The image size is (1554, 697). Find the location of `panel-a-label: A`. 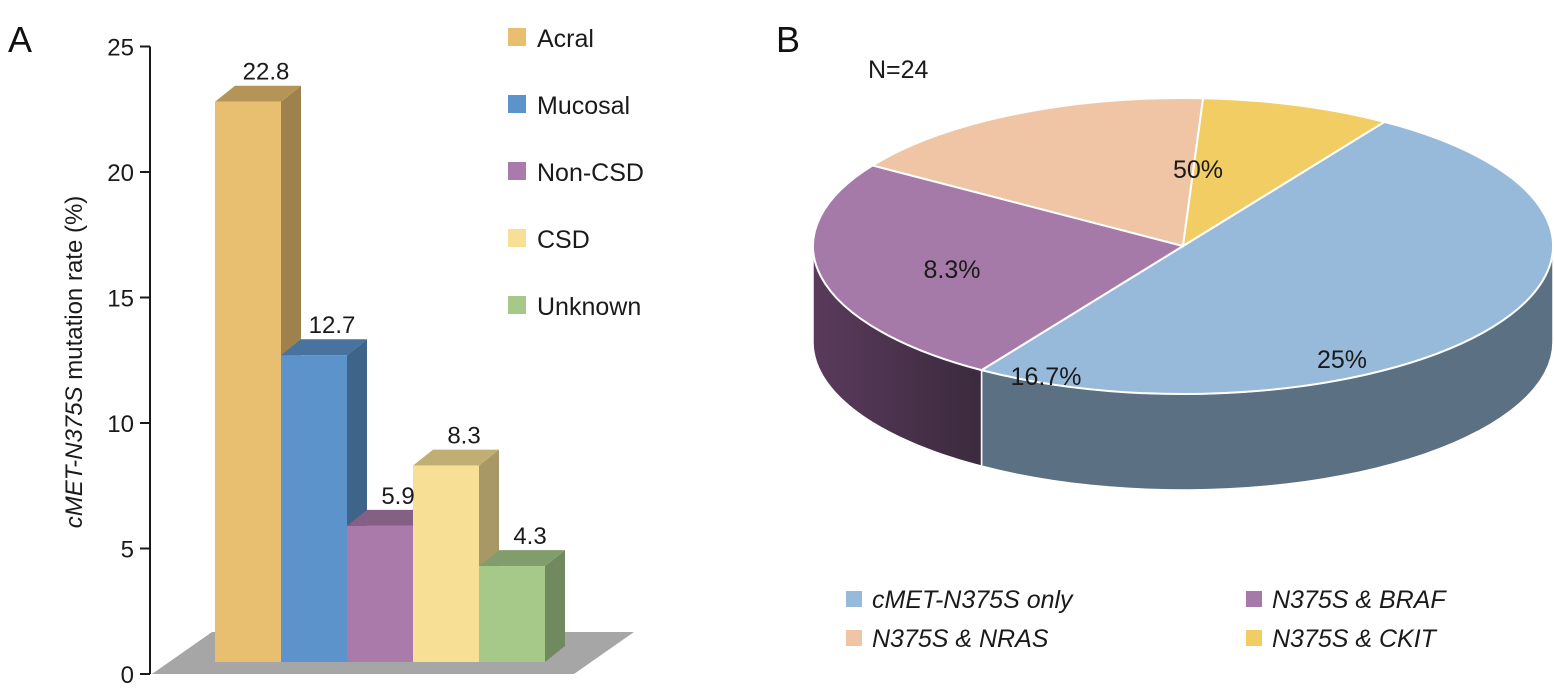

panel-a-label: A is located at coordinates (20, 39).